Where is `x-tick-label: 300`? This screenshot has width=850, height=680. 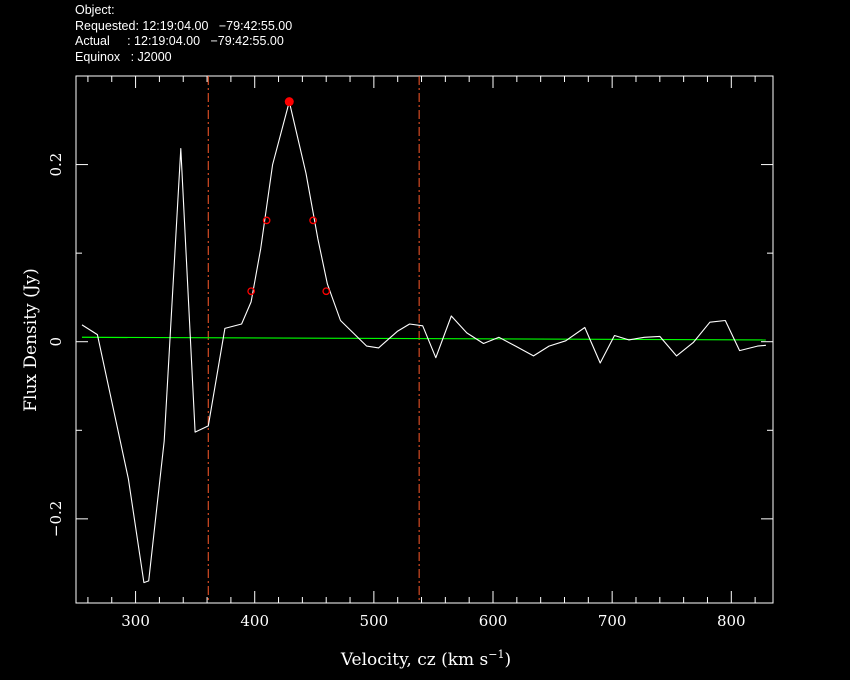
x-tick-label: 300 is located at coordinates (135, 621).